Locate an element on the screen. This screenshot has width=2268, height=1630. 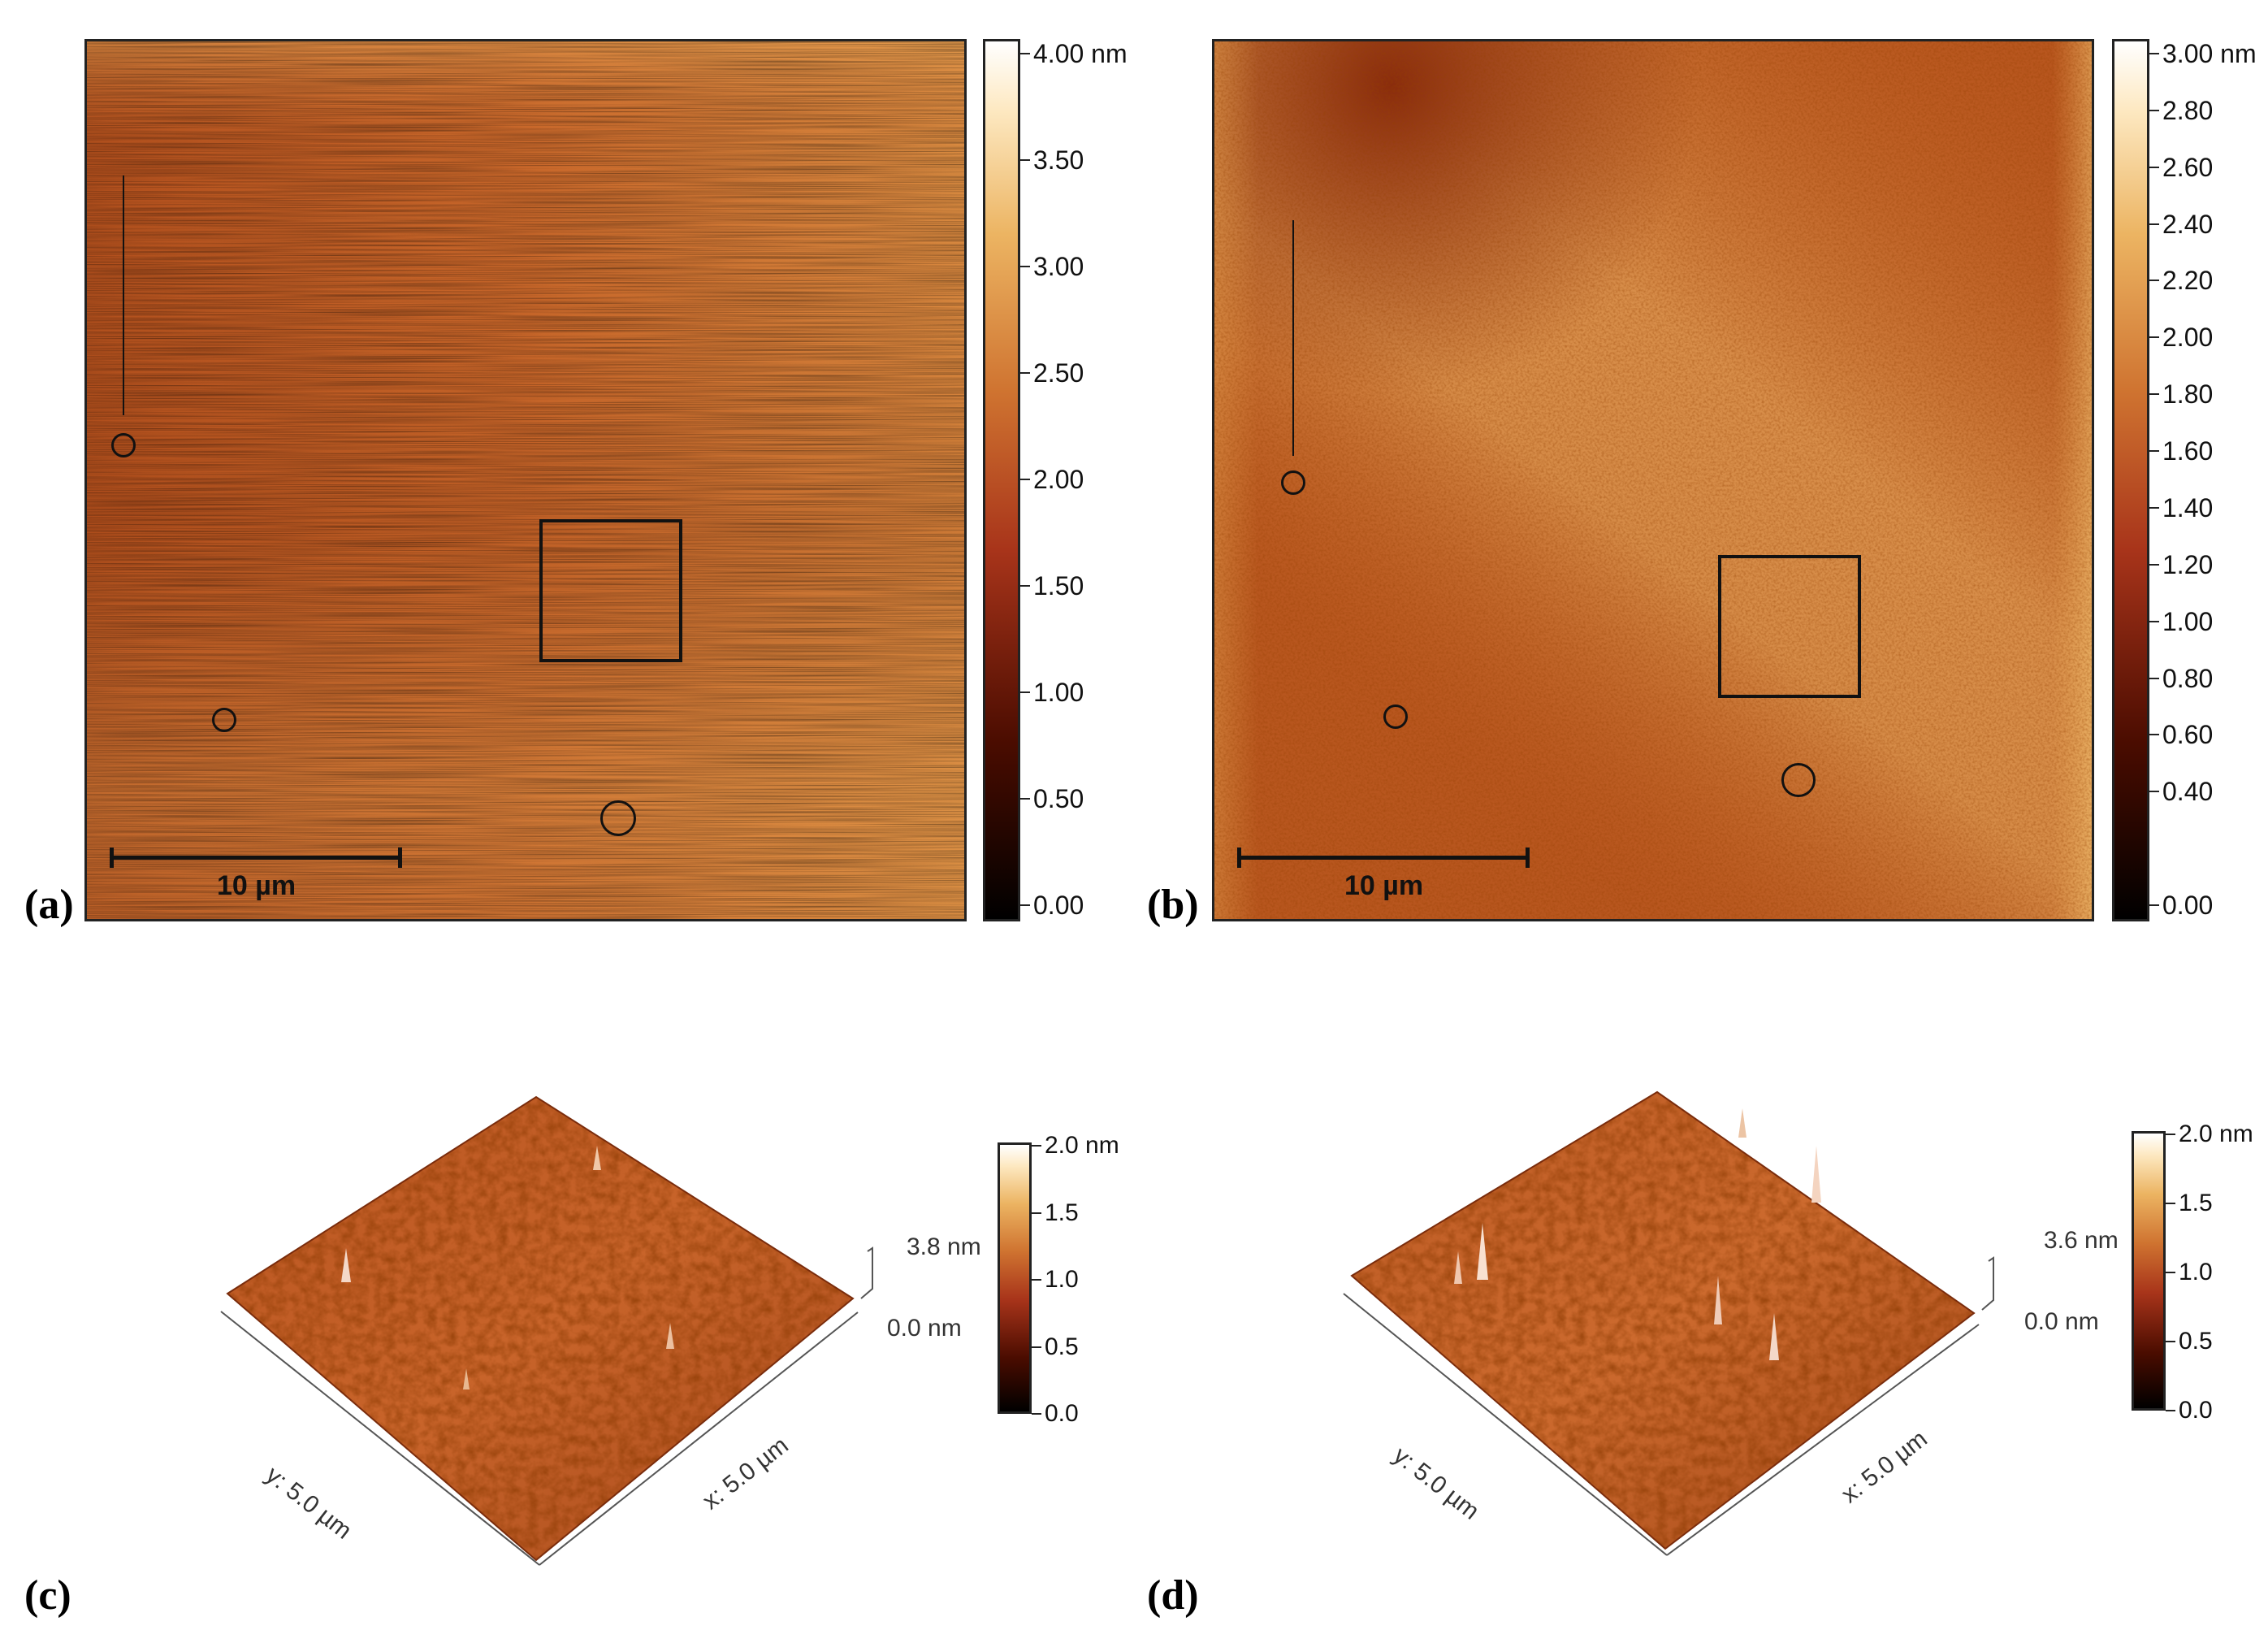
colorbar-label-a: 2.50 is located at coordinates (1058, 373).